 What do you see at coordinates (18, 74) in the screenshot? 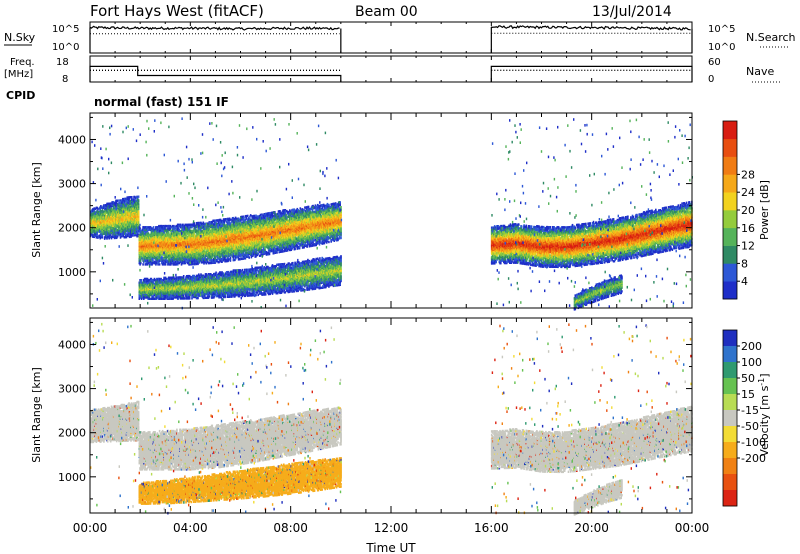
I see `freq-left-unit: [MHz]` at bounding box center [18, 74].